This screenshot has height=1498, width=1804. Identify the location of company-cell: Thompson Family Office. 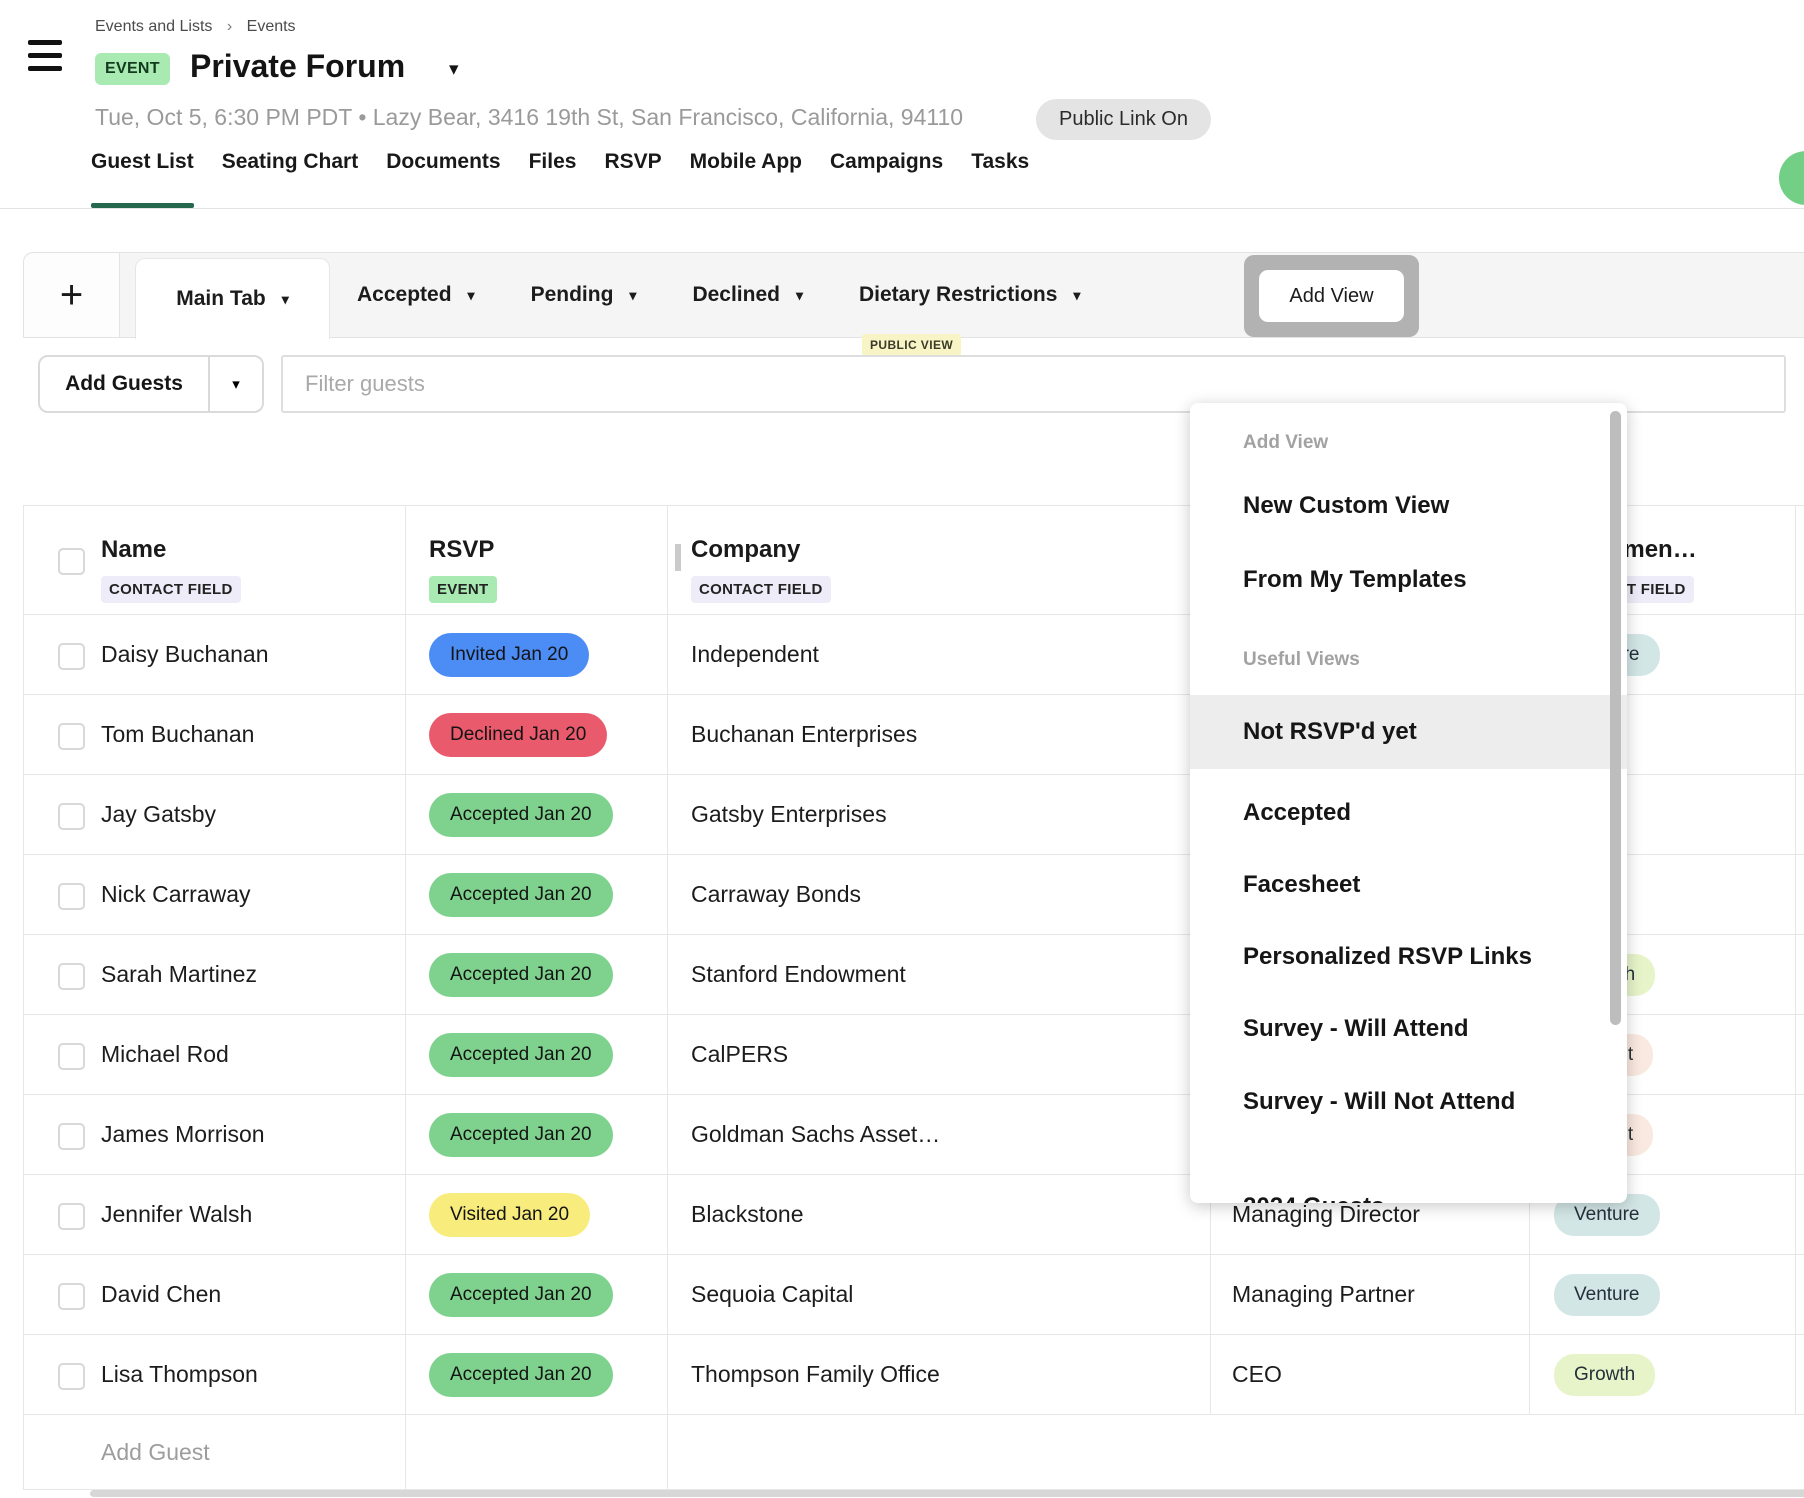
(815, 1374).